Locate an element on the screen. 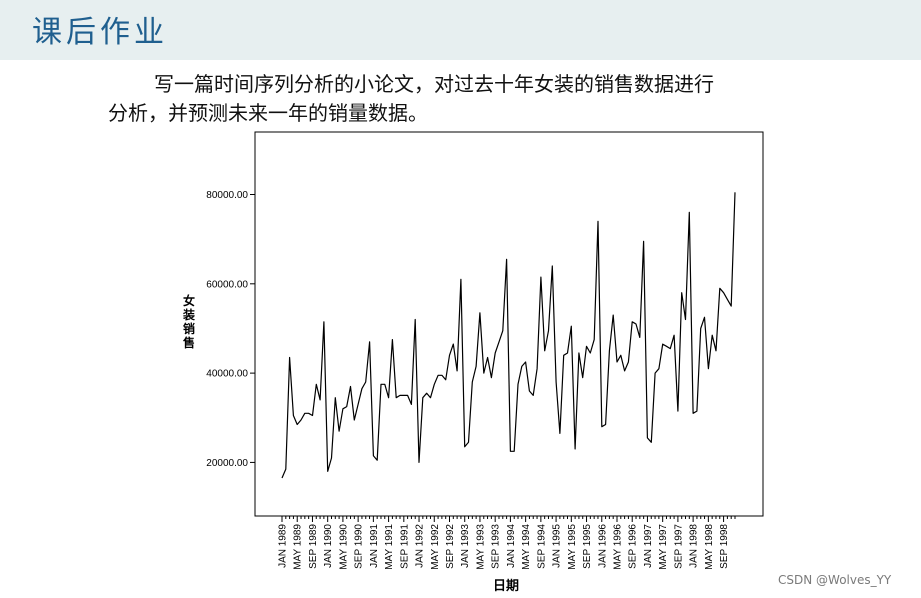 The image size is (921, 598). y-axis-label-char: 销 is located at coordinates (189, 328).